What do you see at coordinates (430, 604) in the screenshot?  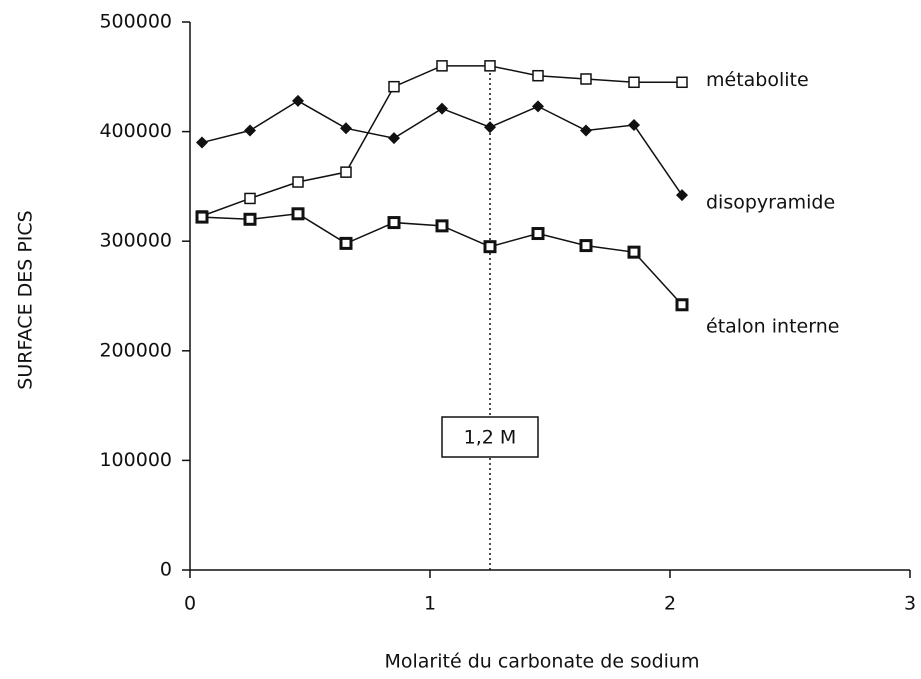 I see `x-tick-label: 1` at bounding box center [430, 604].